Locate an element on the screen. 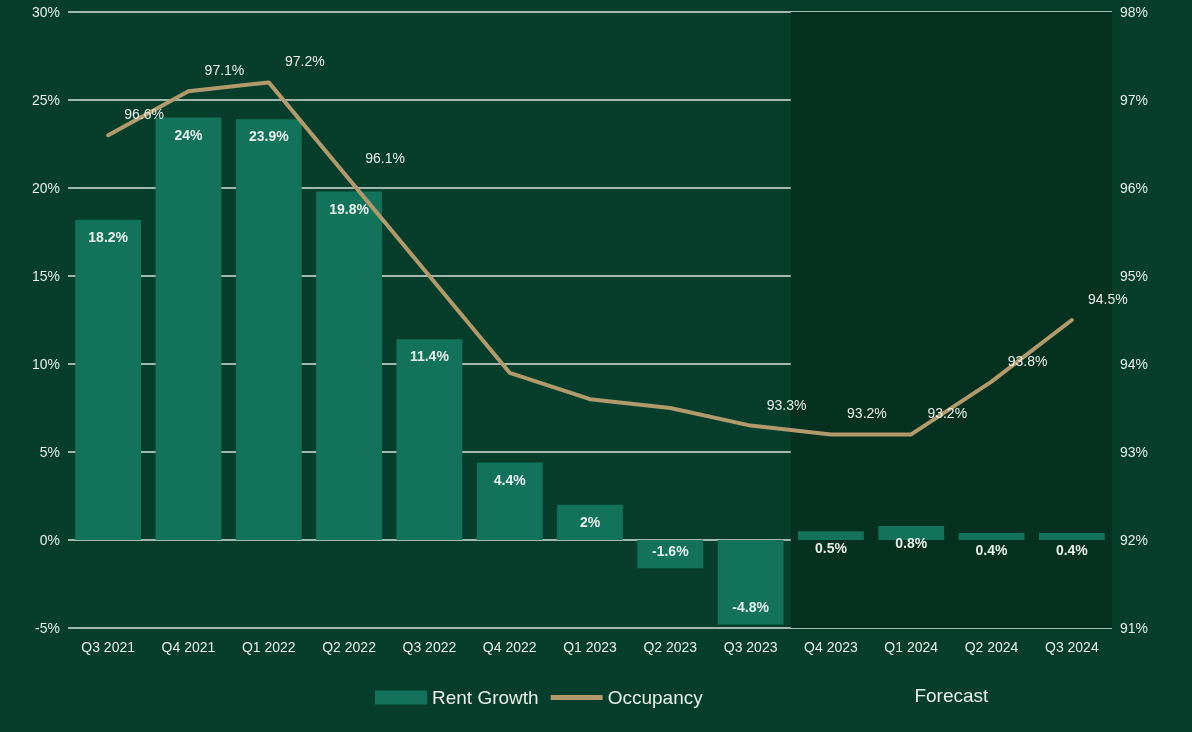 The width and height of the screenshot is (1192, 732). data-label: 4.4% is located at coordinates (510, 479).